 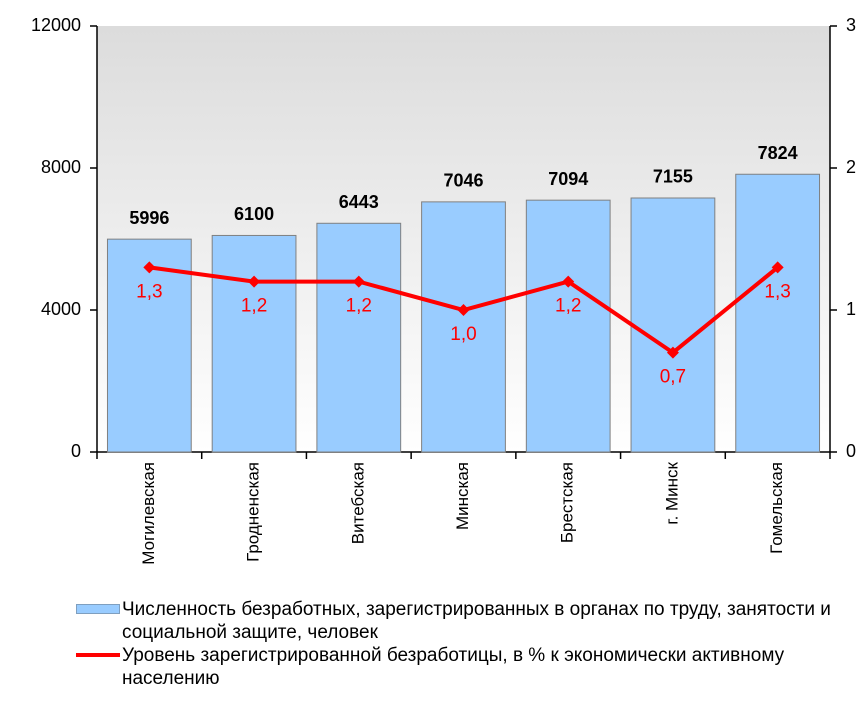 I want to click on x-tick-label: г. Минск, so click(x=671, y=492).